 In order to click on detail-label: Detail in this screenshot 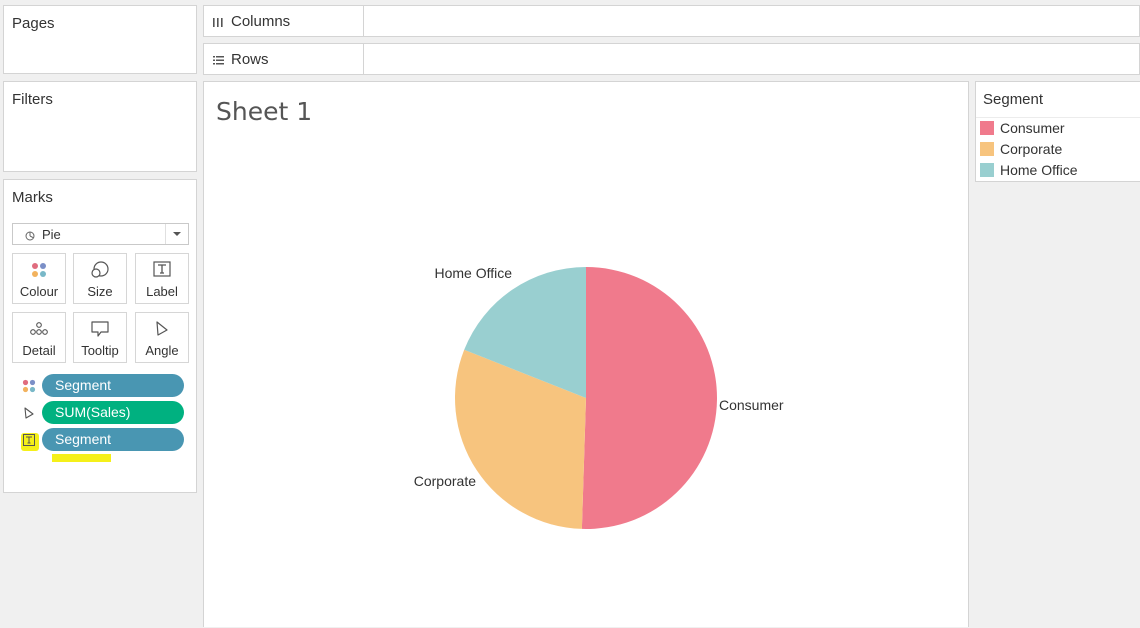, I will do `click(39, 350)`.